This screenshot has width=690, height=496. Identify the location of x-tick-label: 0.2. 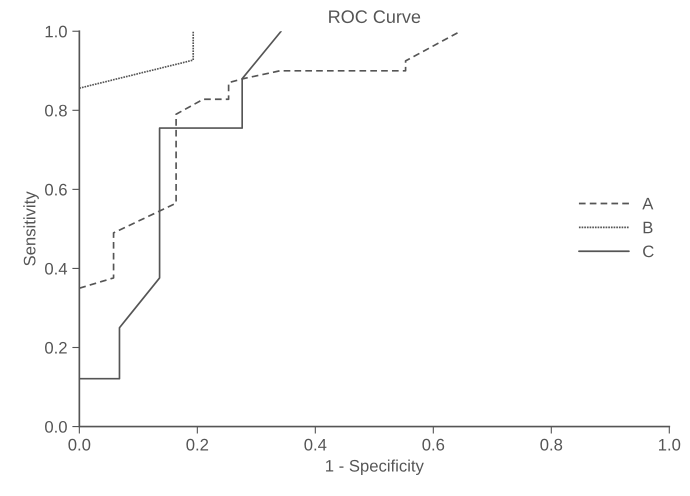
(197, 444).